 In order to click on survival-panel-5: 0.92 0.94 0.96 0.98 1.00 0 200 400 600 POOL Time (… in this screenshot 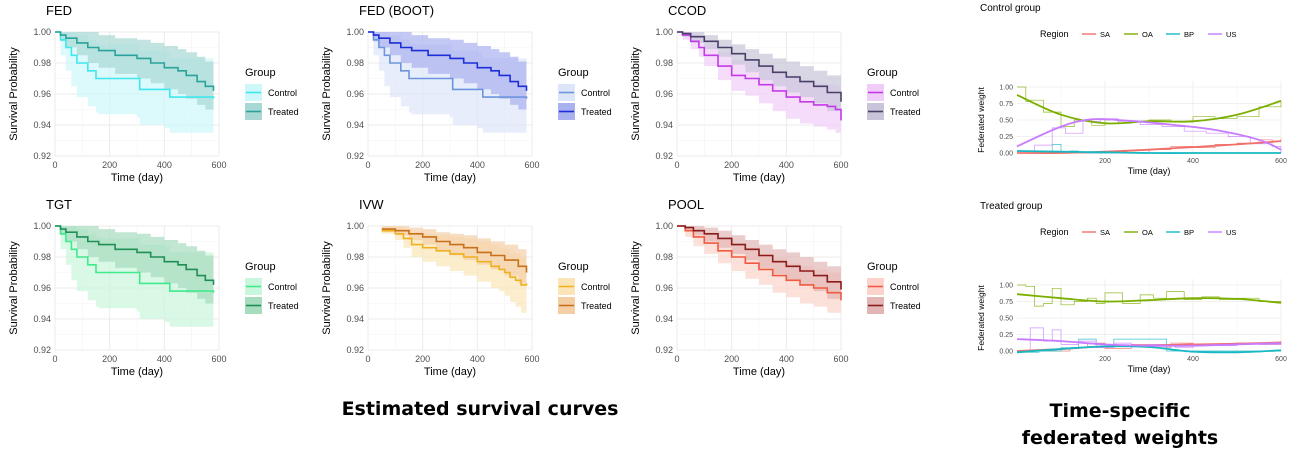, I will do `click(775, 287)`.